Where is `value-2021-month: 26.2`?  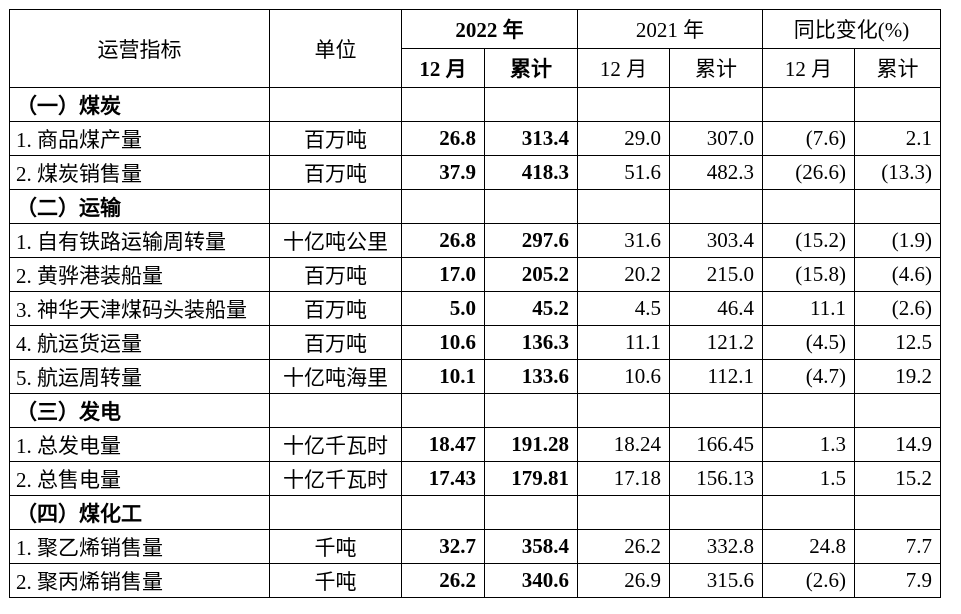 value-2021-month: 26.2 is located at coordinates (623, 546).